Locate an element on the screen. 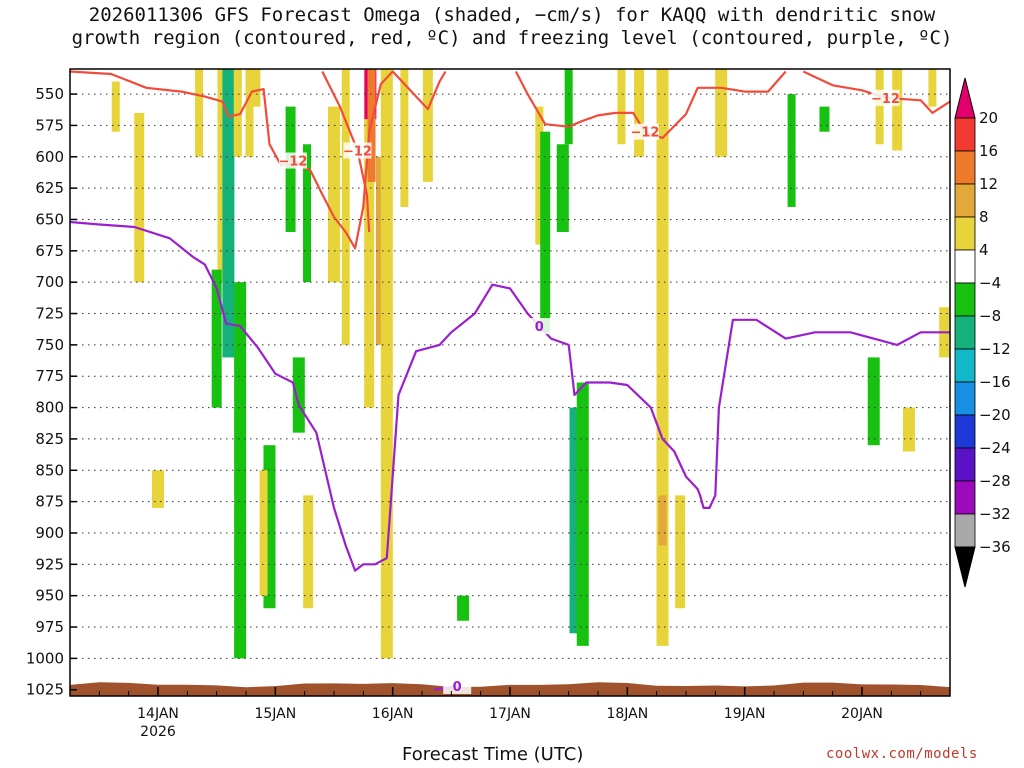 The width and height of the screenshot is (1024, 768). y-tick-label: 875 is located at coordinates (49, 502).